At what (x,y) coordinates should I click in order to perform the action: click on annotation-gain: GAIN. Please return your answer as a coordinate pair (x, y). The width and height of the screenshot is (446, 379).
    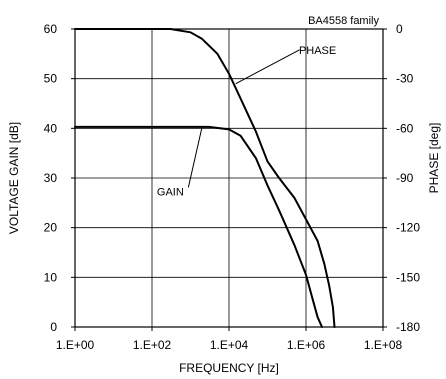
    Looking at the image, I should click on (170, 192).